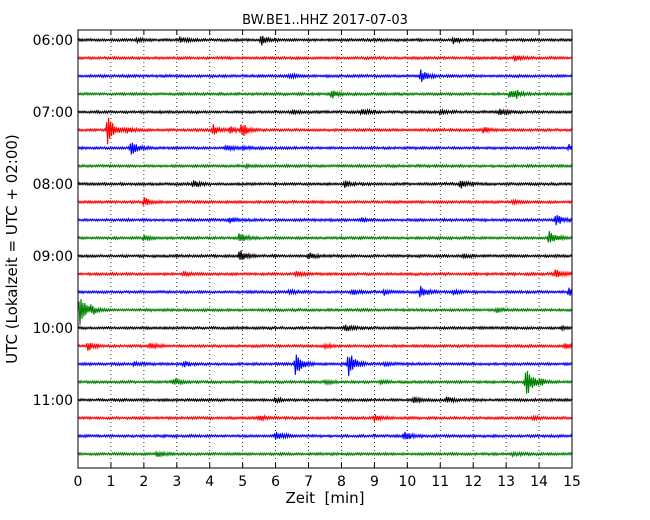 The width and height of the screenshot is (650, 520). What do you see at coordinates (12, 249) in the screenshot?
I see `y-axis-label: UTC (Lokalzeit = UTC + 02:00)` at bounding box center [12, 249].